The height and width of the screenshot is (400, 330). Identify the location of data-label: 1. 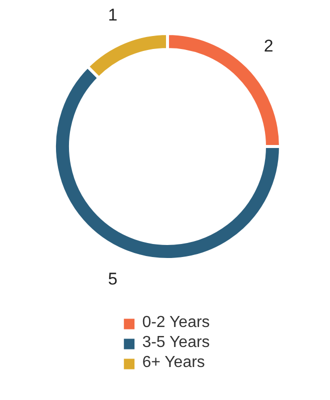
(113, 14).